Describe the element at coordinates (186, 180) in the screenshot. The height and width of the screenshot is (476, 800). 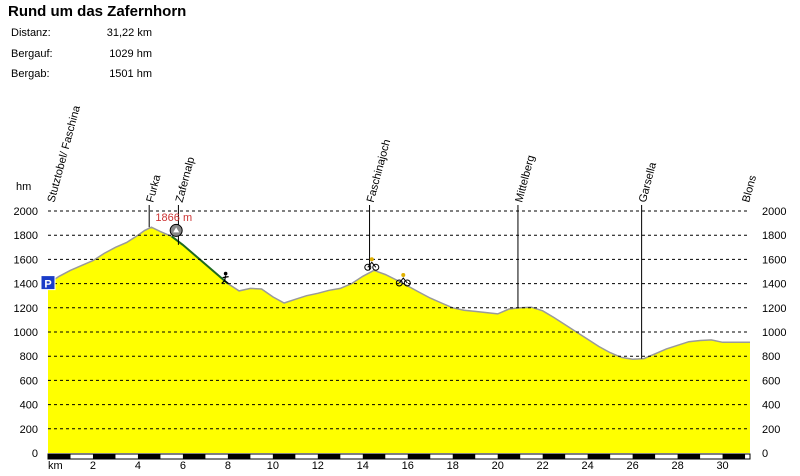
I see `location-label: Zafernalp` at that location.